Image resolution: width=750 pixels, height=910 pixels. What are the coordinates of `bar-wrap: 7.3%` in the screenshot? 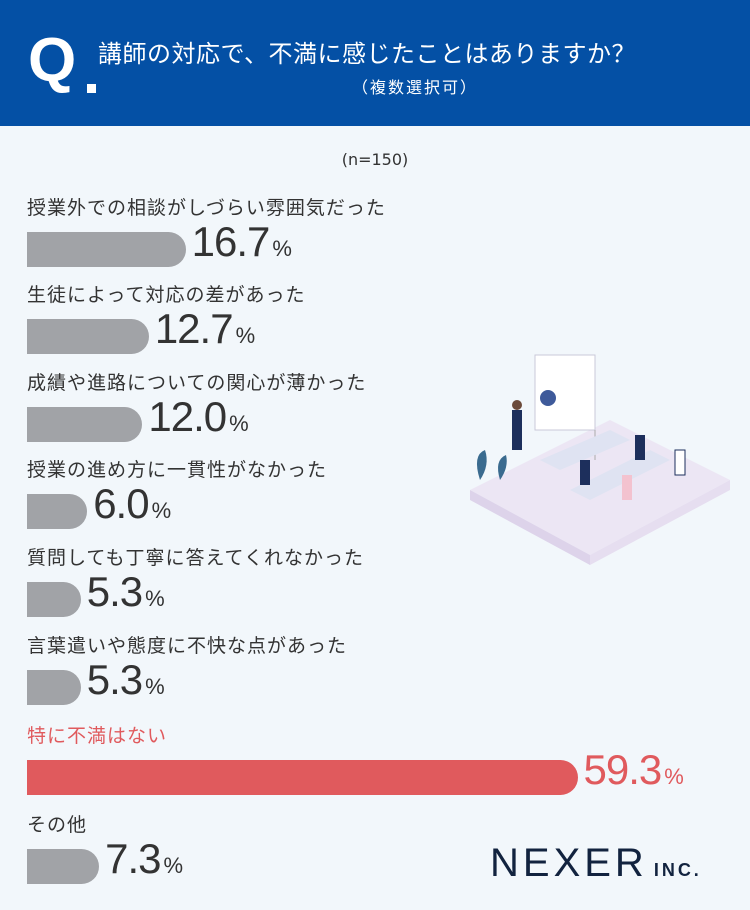 It's located at (105, 861).